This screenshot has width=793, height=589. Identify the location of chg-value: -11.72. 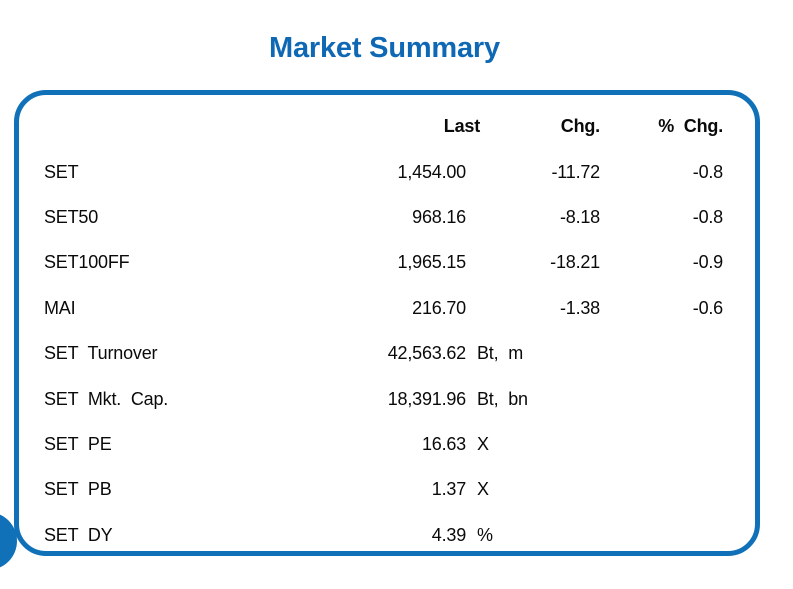
(575, 171).